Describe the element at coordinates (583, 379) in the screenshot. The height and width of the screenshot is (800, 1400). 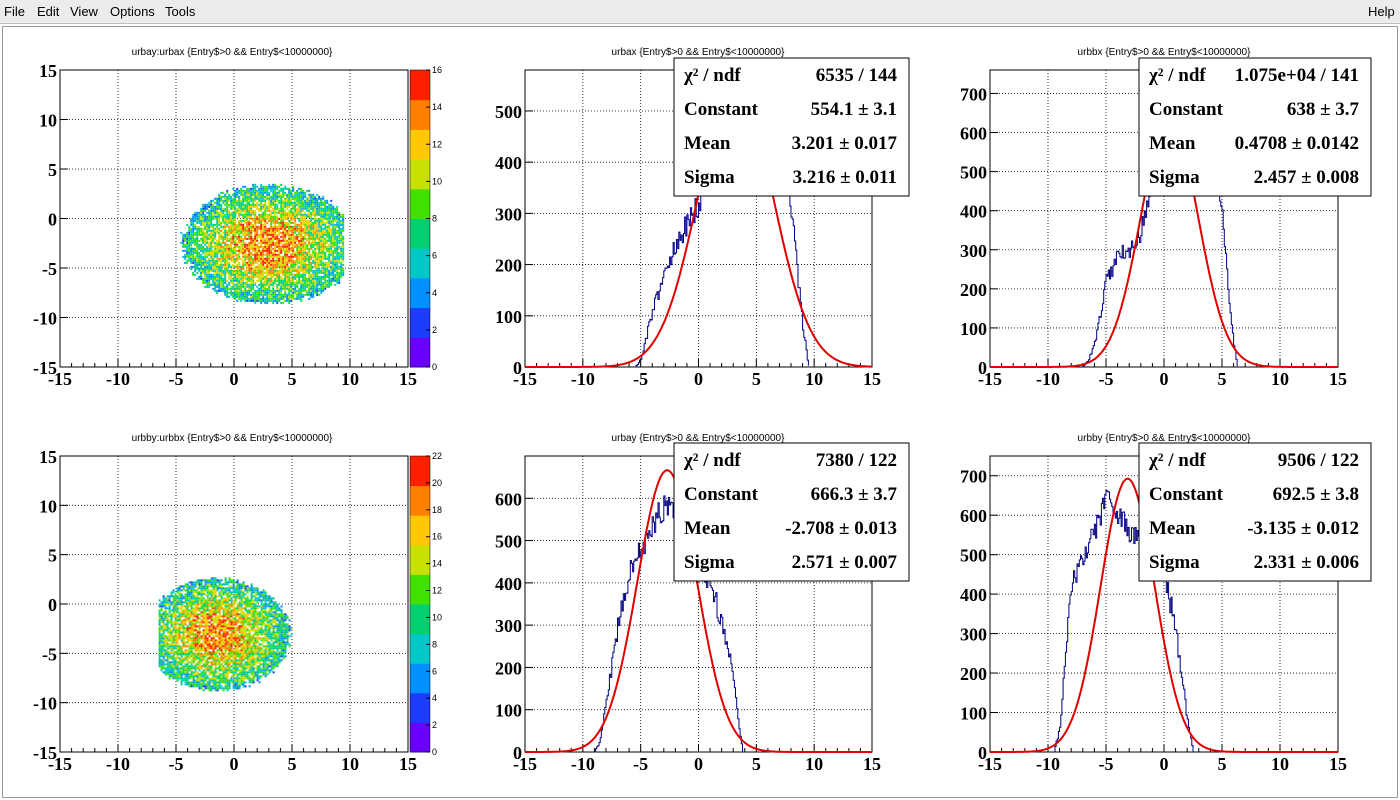
I see `x-tick-label: -10` at that location.